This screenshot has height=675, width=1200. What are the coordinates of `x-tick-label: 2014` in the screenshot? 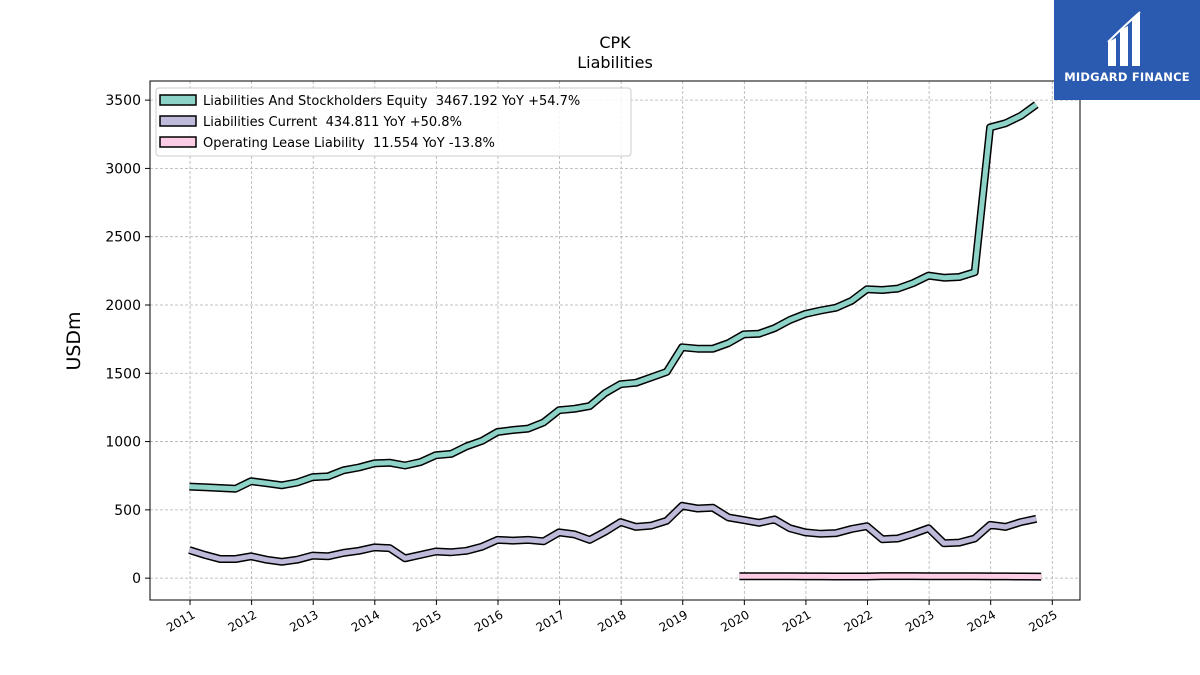 It's located at (365, 620).